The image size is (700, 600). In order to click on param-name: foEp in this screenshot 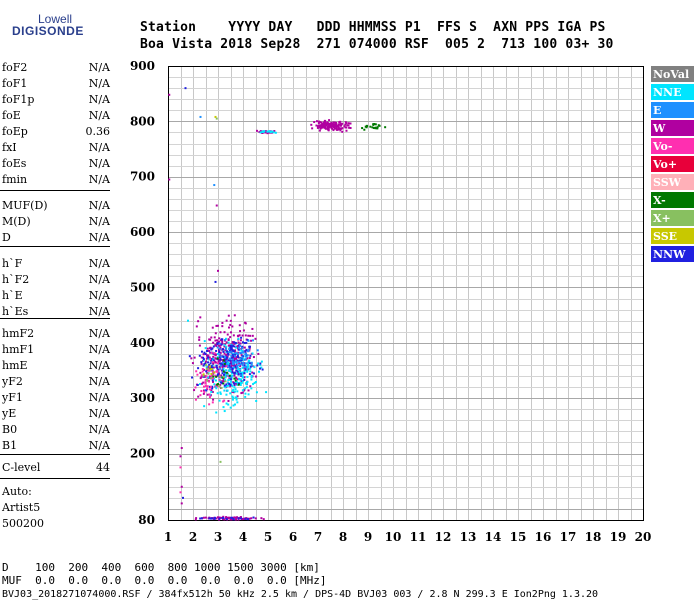, I will do `click(15, 131)`.